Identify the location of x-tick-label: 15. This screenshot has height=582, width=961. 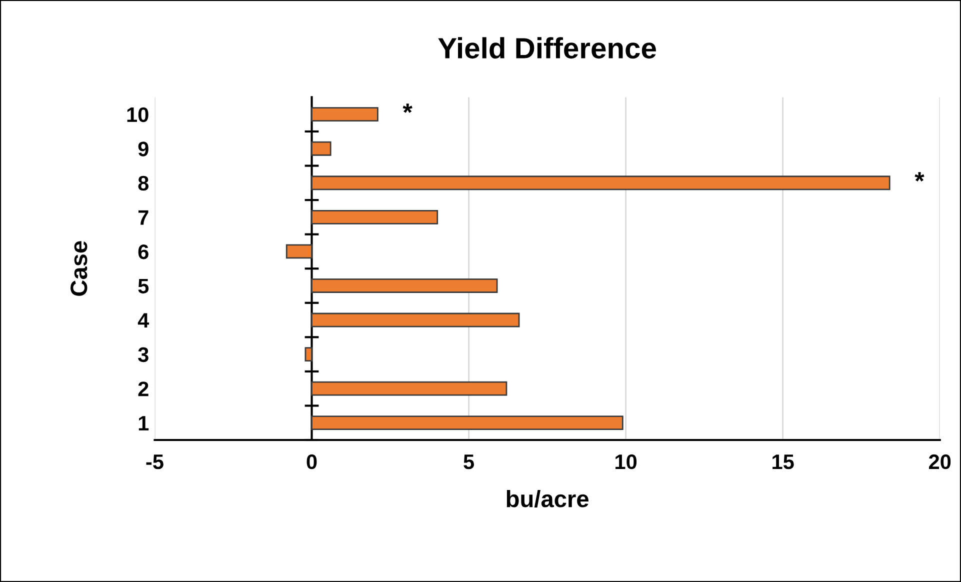
(783, 462).